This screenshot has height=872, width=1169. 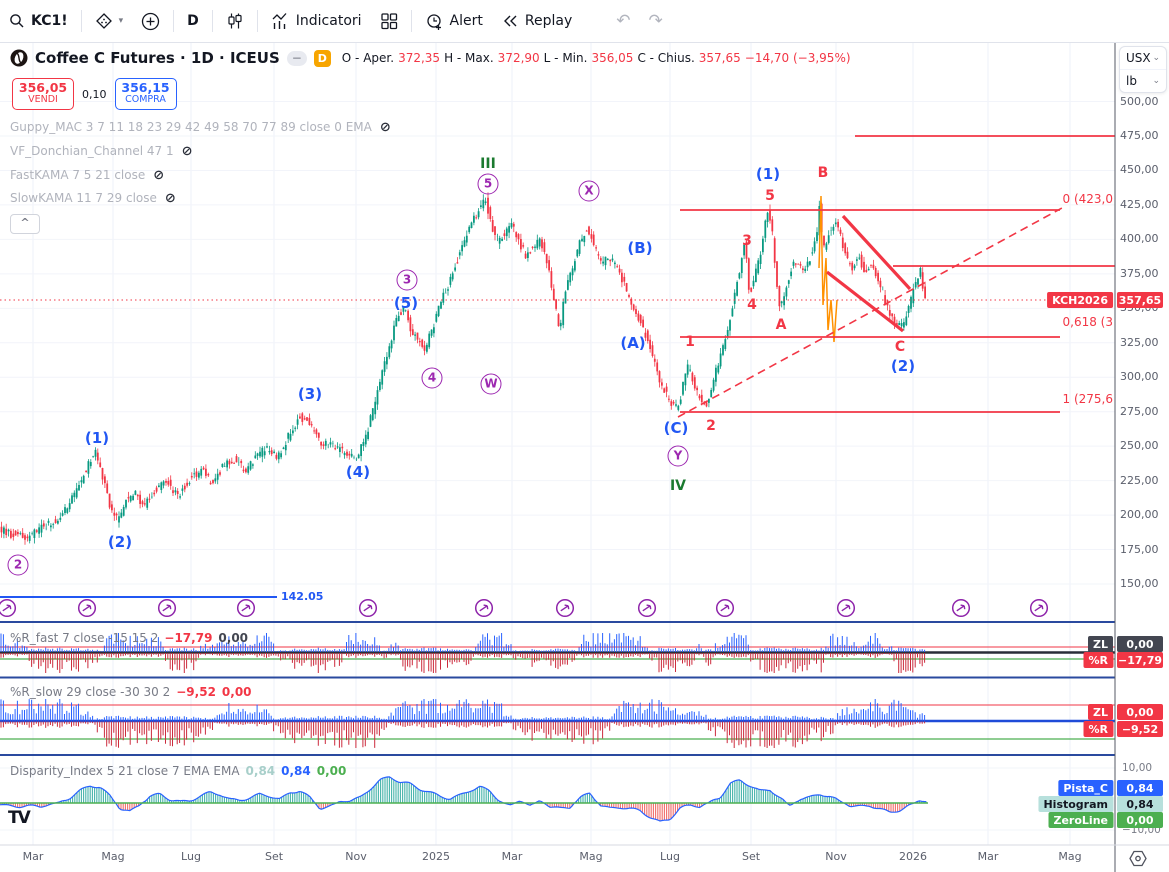 What do you see at coordinates (488, 164) in the screenshot?
I see `wave-label-green: III` at bounding box center [488, 164].